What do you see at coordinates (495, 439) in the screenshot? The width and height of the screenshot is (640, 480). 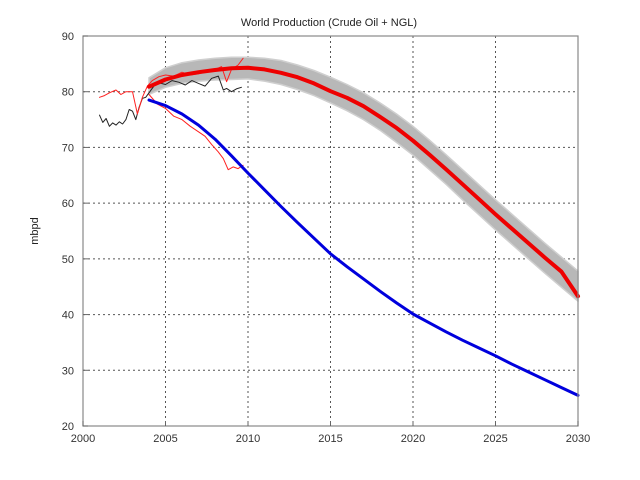 I see `x-tick-label: 2025` at bounding box center [495, 439].